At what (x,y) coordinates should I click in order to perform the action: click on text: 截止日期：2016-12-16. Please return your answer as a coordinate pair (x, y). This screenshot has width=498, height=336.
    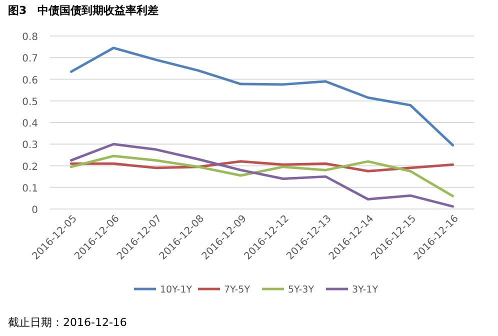
    Looking at the image, I should click on (67, 322).